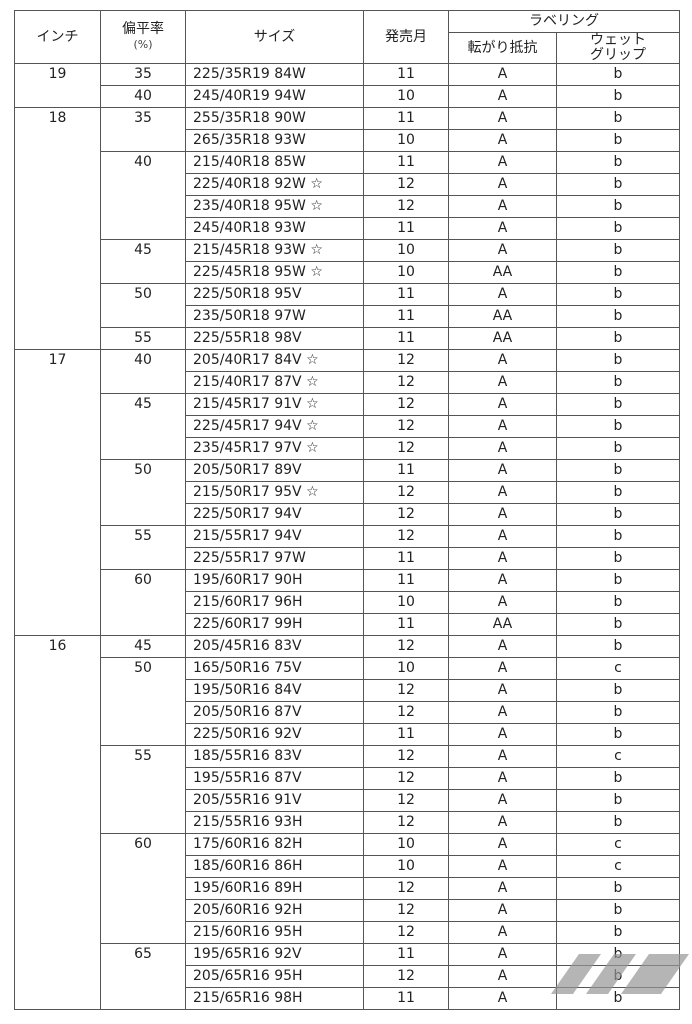 This screenshot has width=692, height=1024. Describe the element at coordinates (274, 602) in the screenshot. I see `size-cell: 215/60R17 96H` at that location.